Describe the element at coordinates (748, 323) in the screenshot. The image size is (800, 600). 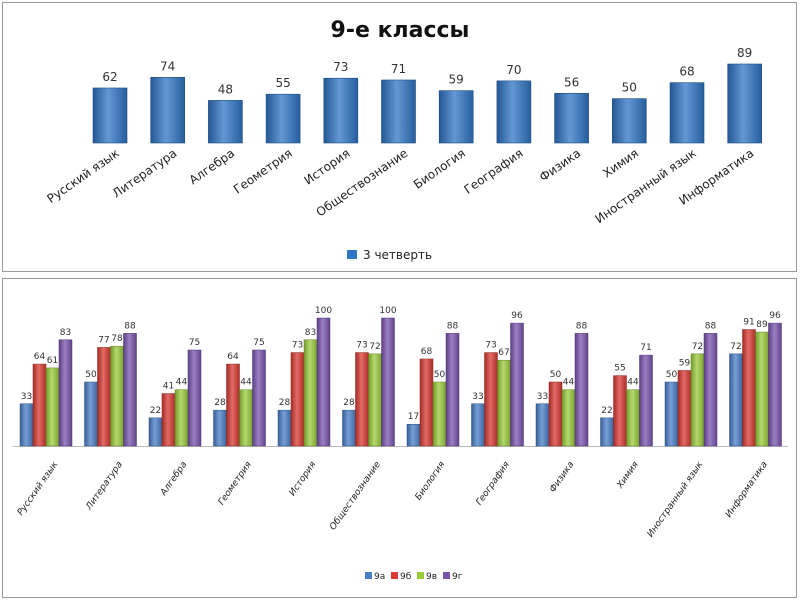
I see `data-label: 91` at that location.